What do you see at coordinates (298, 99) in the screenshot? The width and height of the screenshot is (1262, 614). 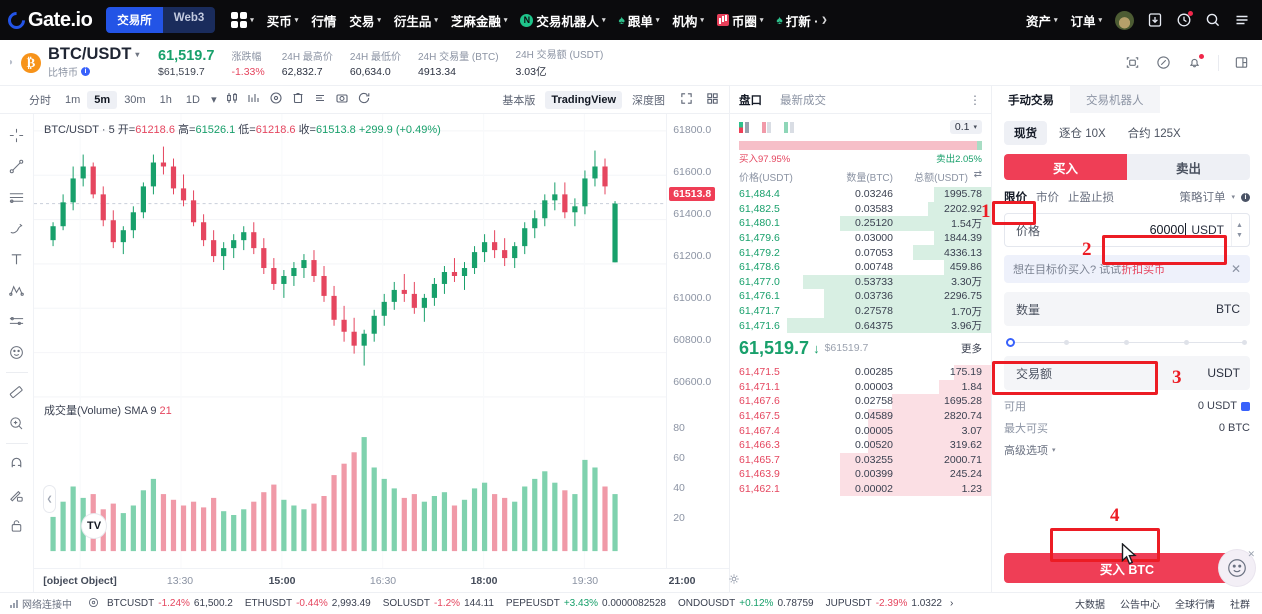 I see `delete-icon` at bounding box center [298, 99].